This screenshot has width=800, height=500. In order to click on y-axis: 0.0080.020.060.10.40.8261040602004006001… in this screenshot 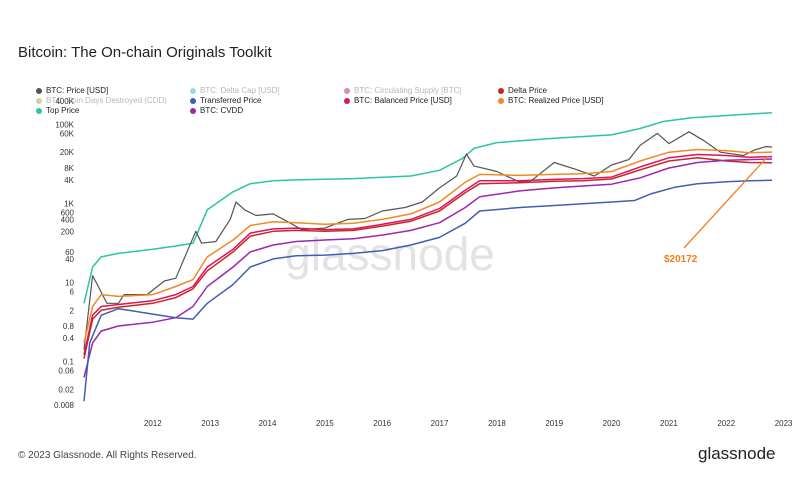, I will do `click(64, 253)`.